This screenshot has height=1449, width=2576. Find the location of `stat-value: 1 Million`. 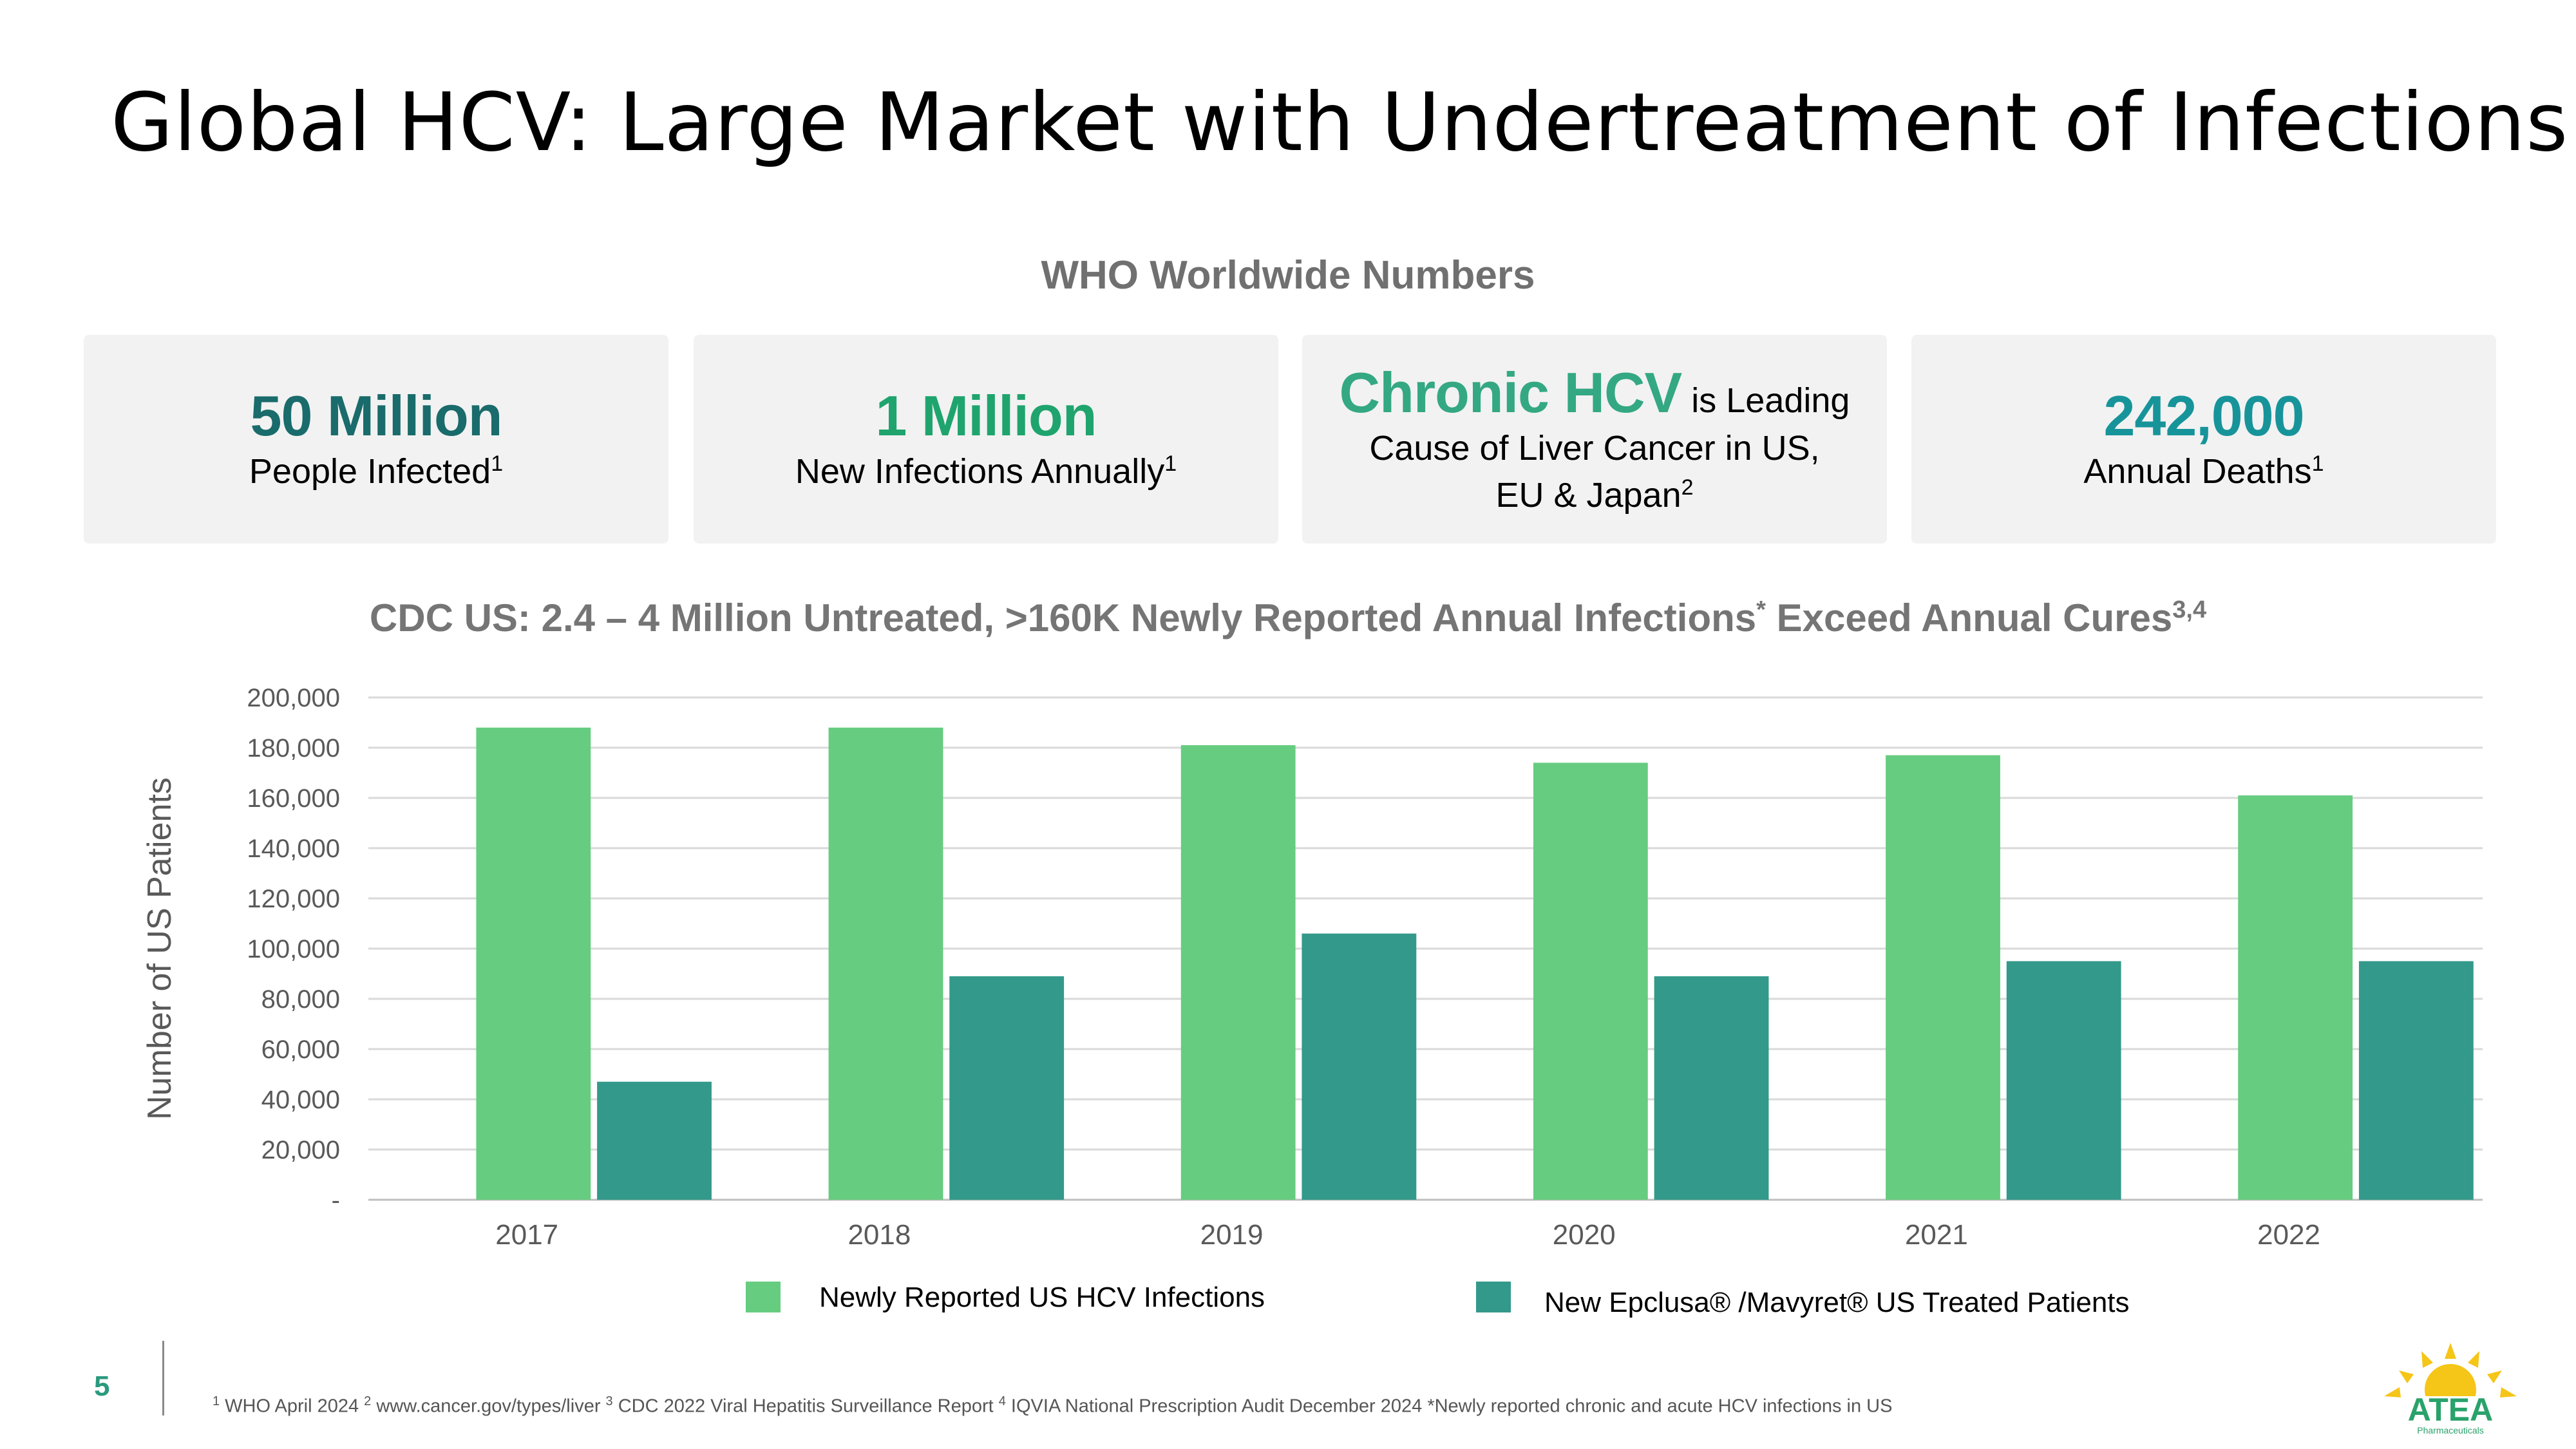

stat-value: 1 Million is located at coordinates (986, 415).